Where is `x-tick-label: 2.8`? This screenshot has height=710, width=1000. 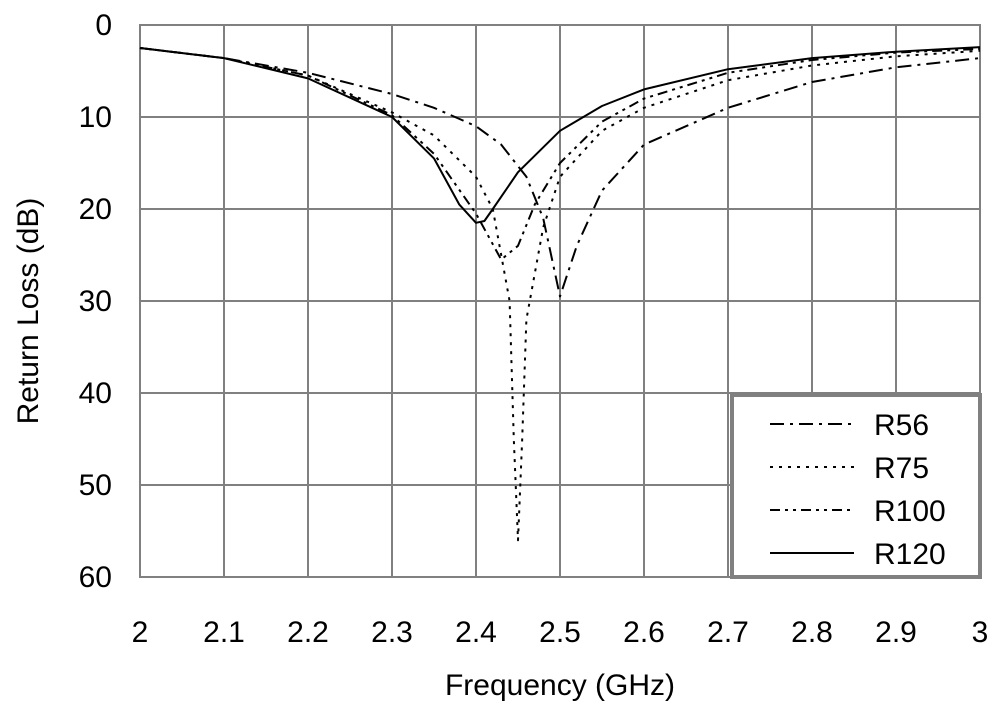
x-tick-label: 2.8 is located at coordinates (812, 632).